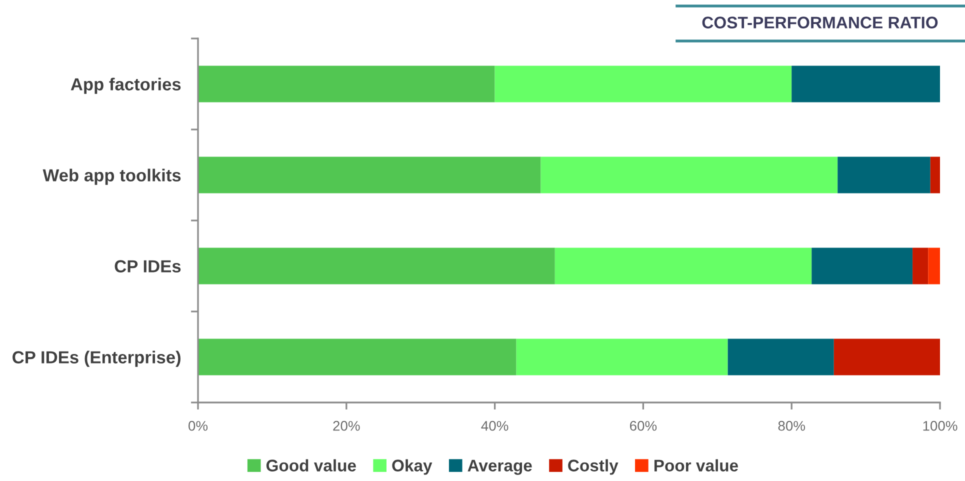 Image resolution: width=965 pixels, height=481 pixels. Describe the element at coordinates (198, 425) in the screenshot. I see `x-tick-label: 0%` at that location.